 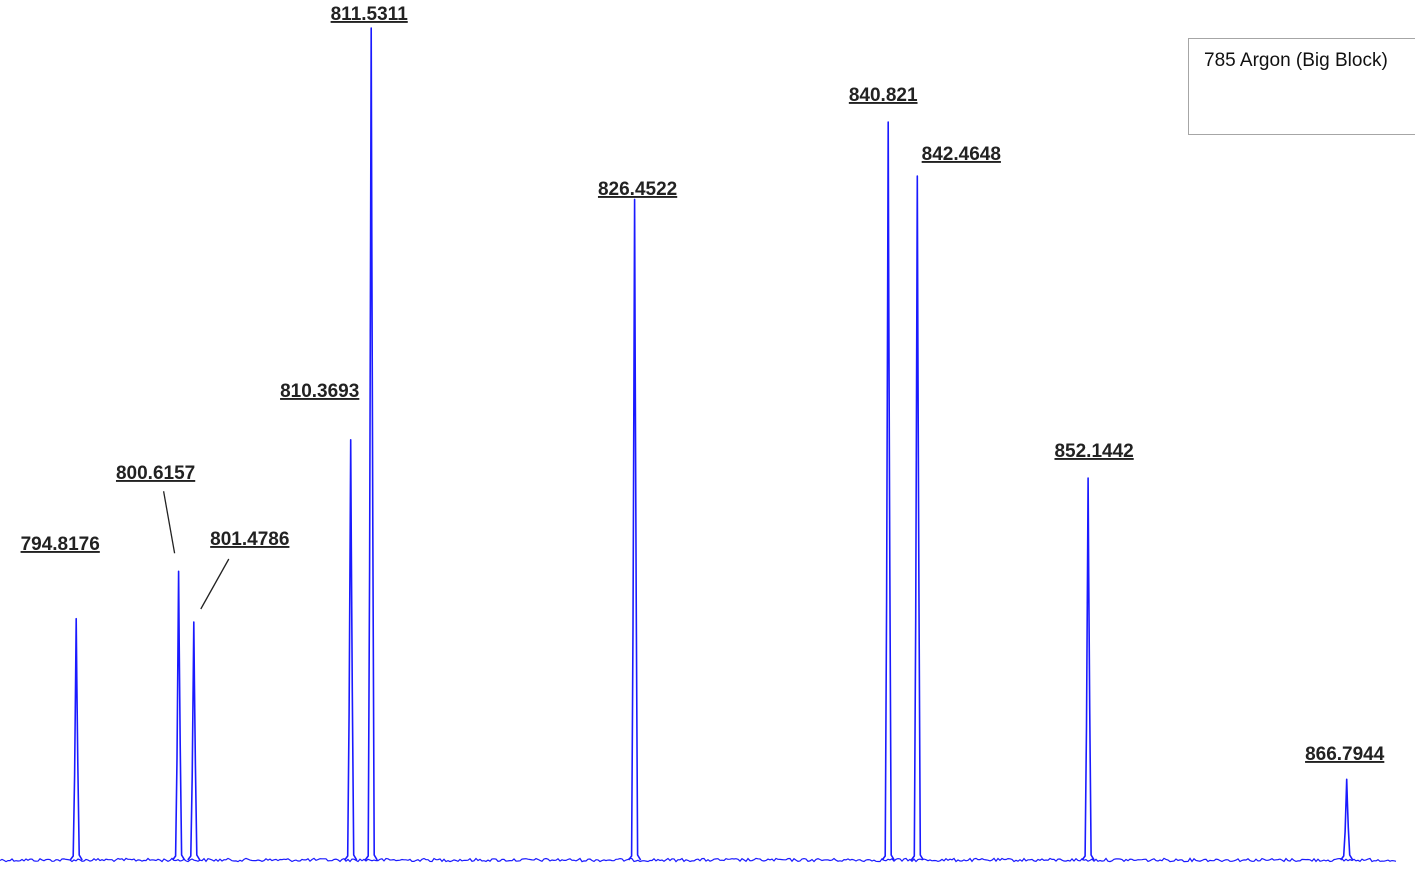 What do you see at coordinates (1296, 60) in the screenshot?
I see `legend-entry: 785 Argon (Big Block)` at bounding box center [1296, 60].